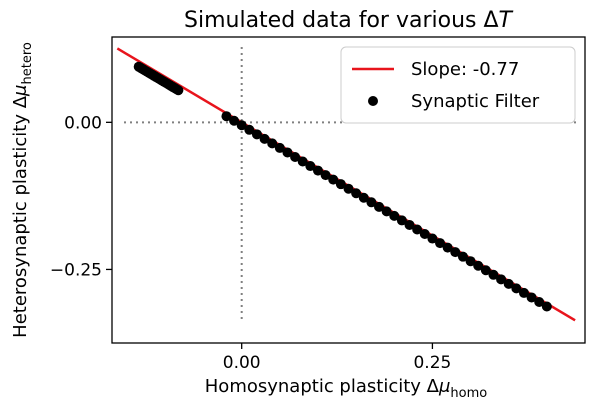  I want to click on y-tick-label: 0.00, so click(83, 123).